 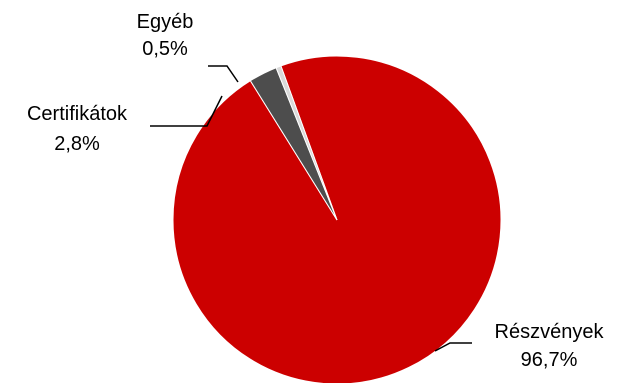 I want to click on label-certifikatok-name: Certifikátok, so click(x=77, y=114).